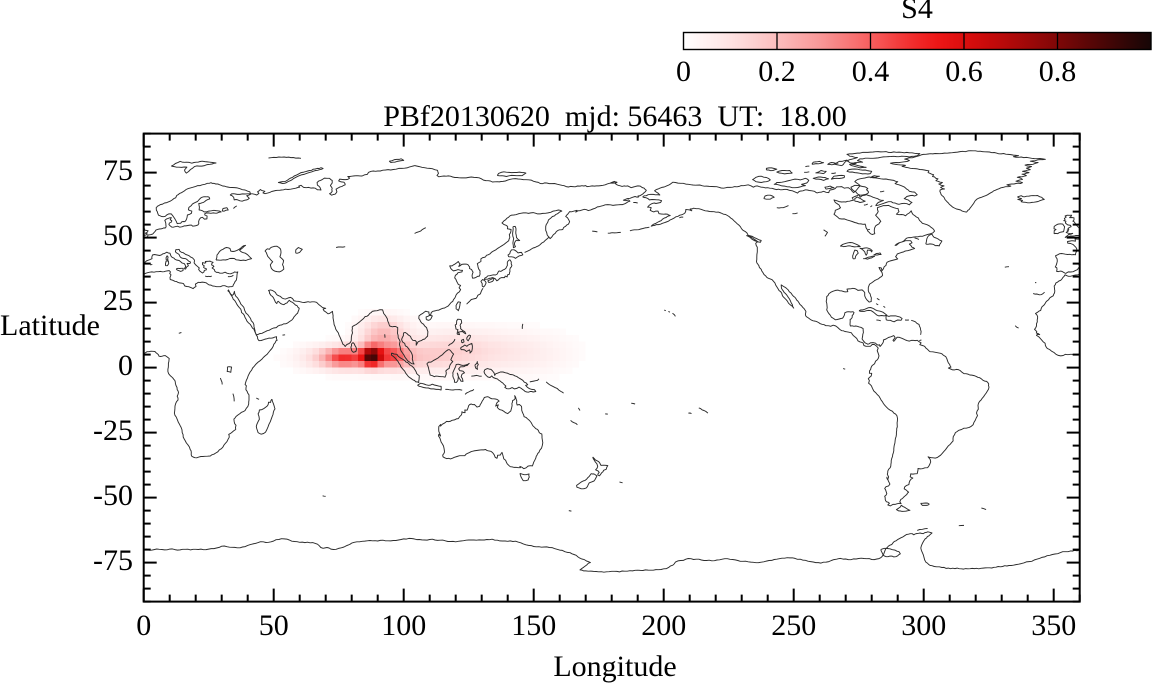 The image size is (1153, 685). Describe the element at coordinates (113, 430) in the screenshot. I see `svg-text: -25` at that location.